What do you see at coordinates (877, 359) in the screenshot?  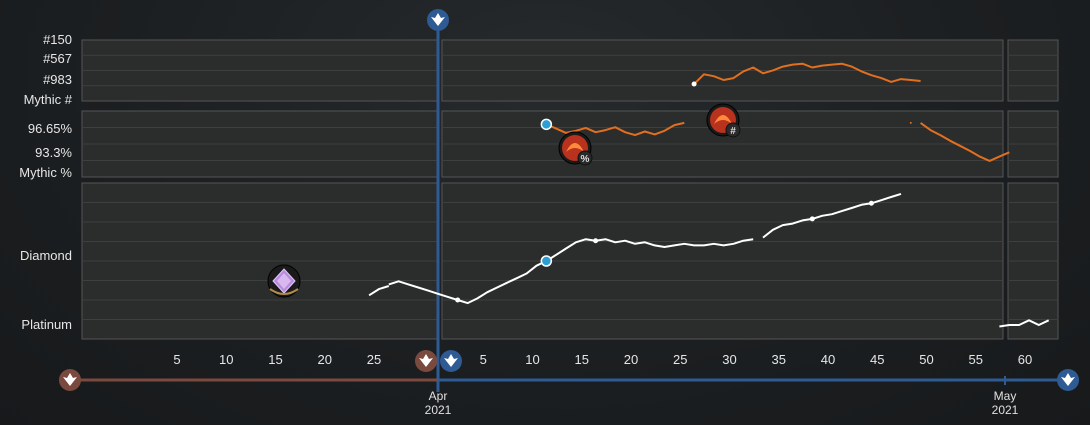 I see `x-tick-label: 45` at bounding box center [877, 359].